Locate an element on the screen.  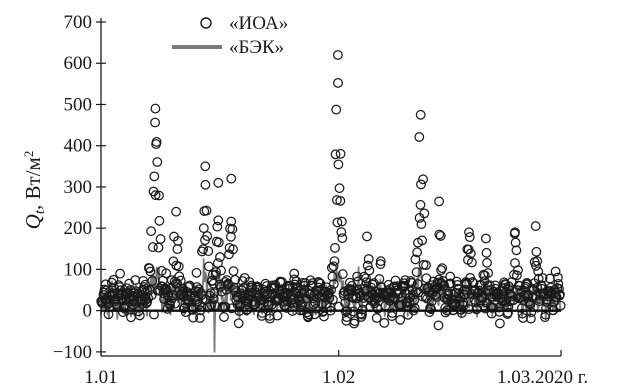
y-tick-label: 300 is located at coordinates (78, 187).